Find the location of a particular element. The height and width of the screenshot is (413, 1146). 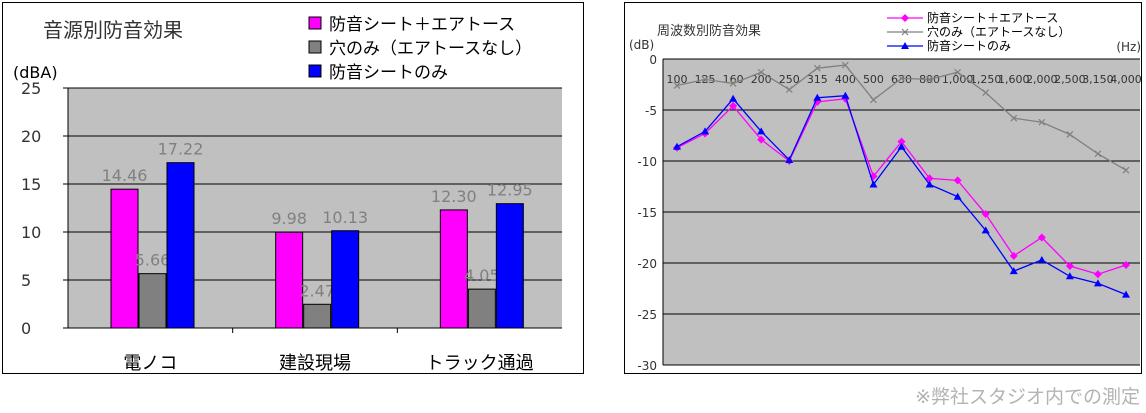

x-tick-label: 4,000 is located at coordinates (1126, 79).